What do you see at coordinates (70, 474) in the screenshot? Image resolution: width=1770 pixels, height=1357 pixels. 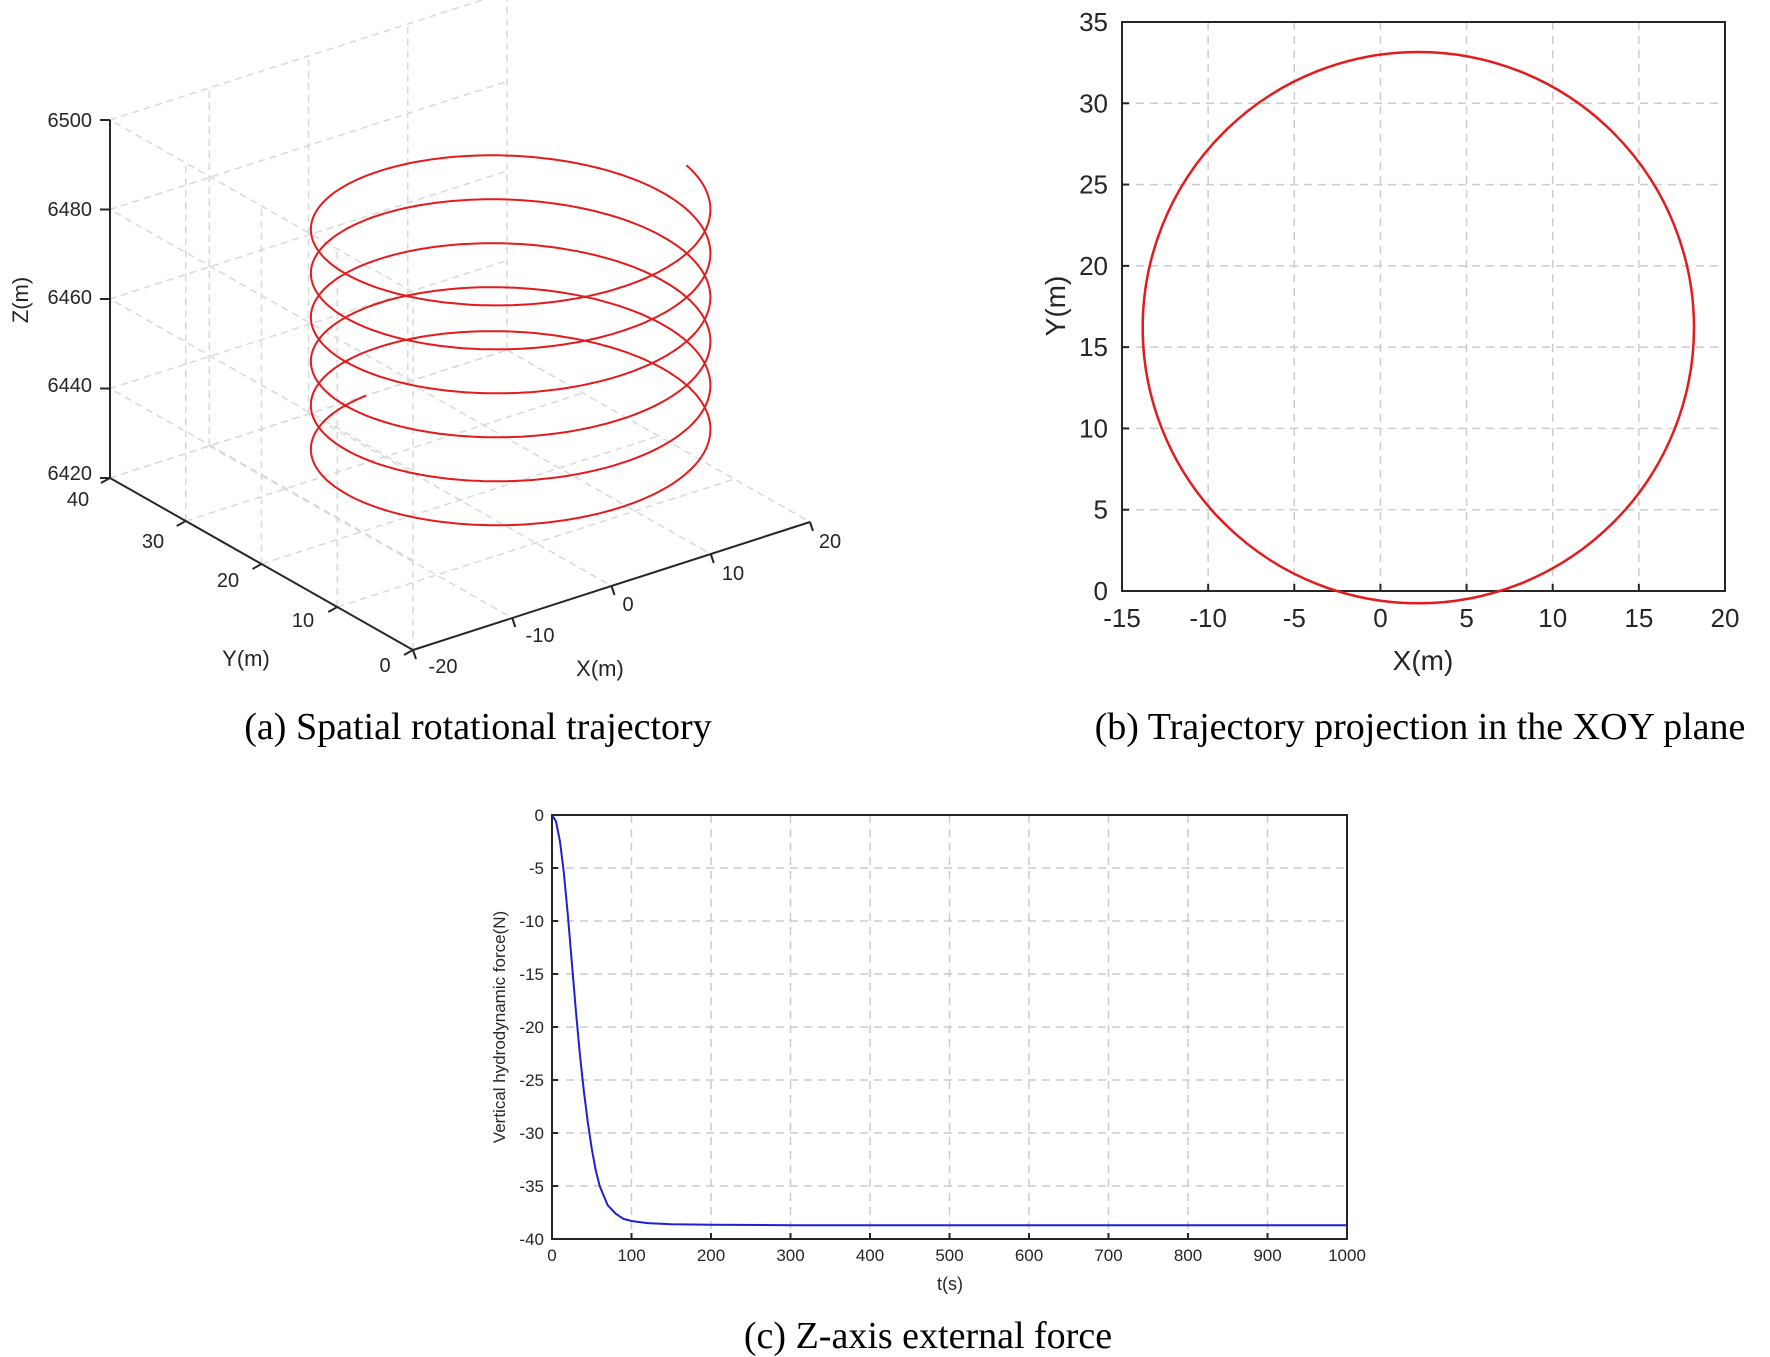 I see `z-tick-6420: 6420` at bounding box center [70, 474].